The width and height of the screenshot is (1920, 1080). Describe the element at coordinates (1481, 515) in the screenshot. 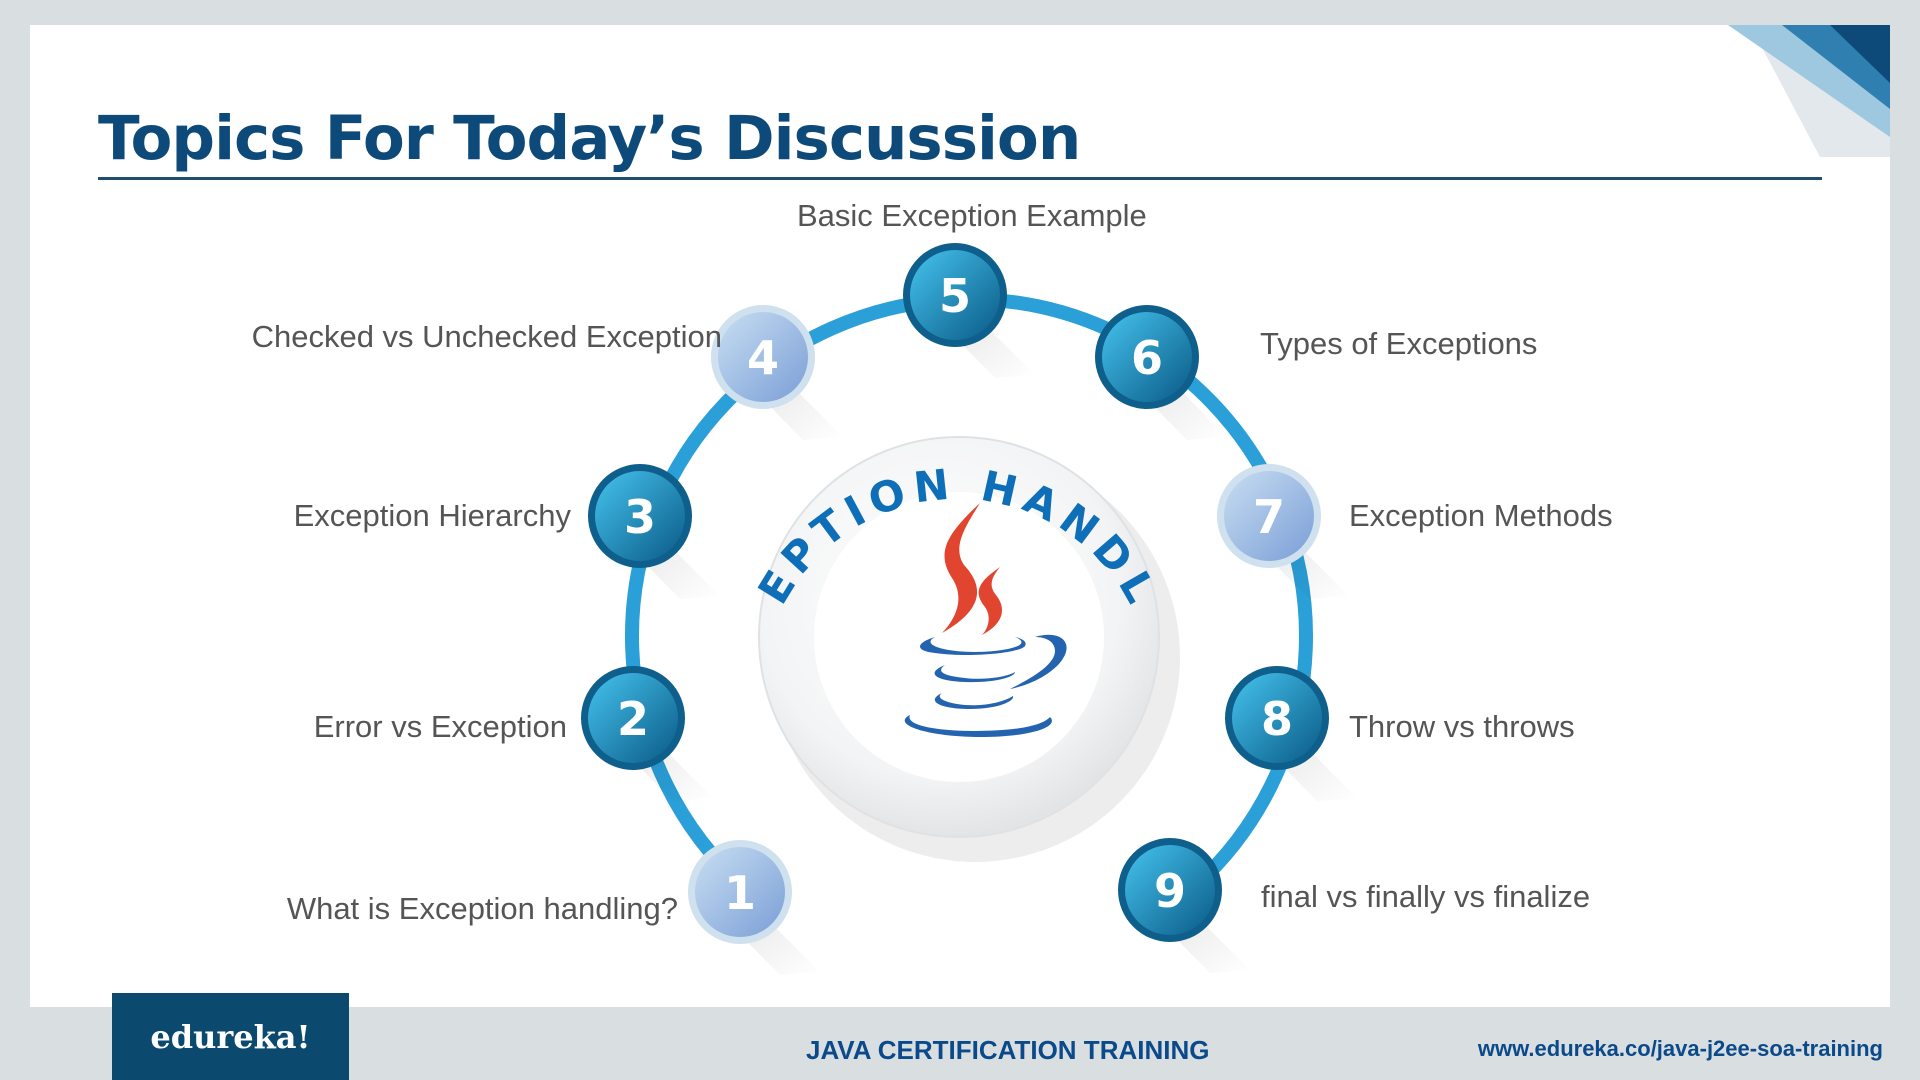

I see `topic-label-7: Exception Methods` at that location.